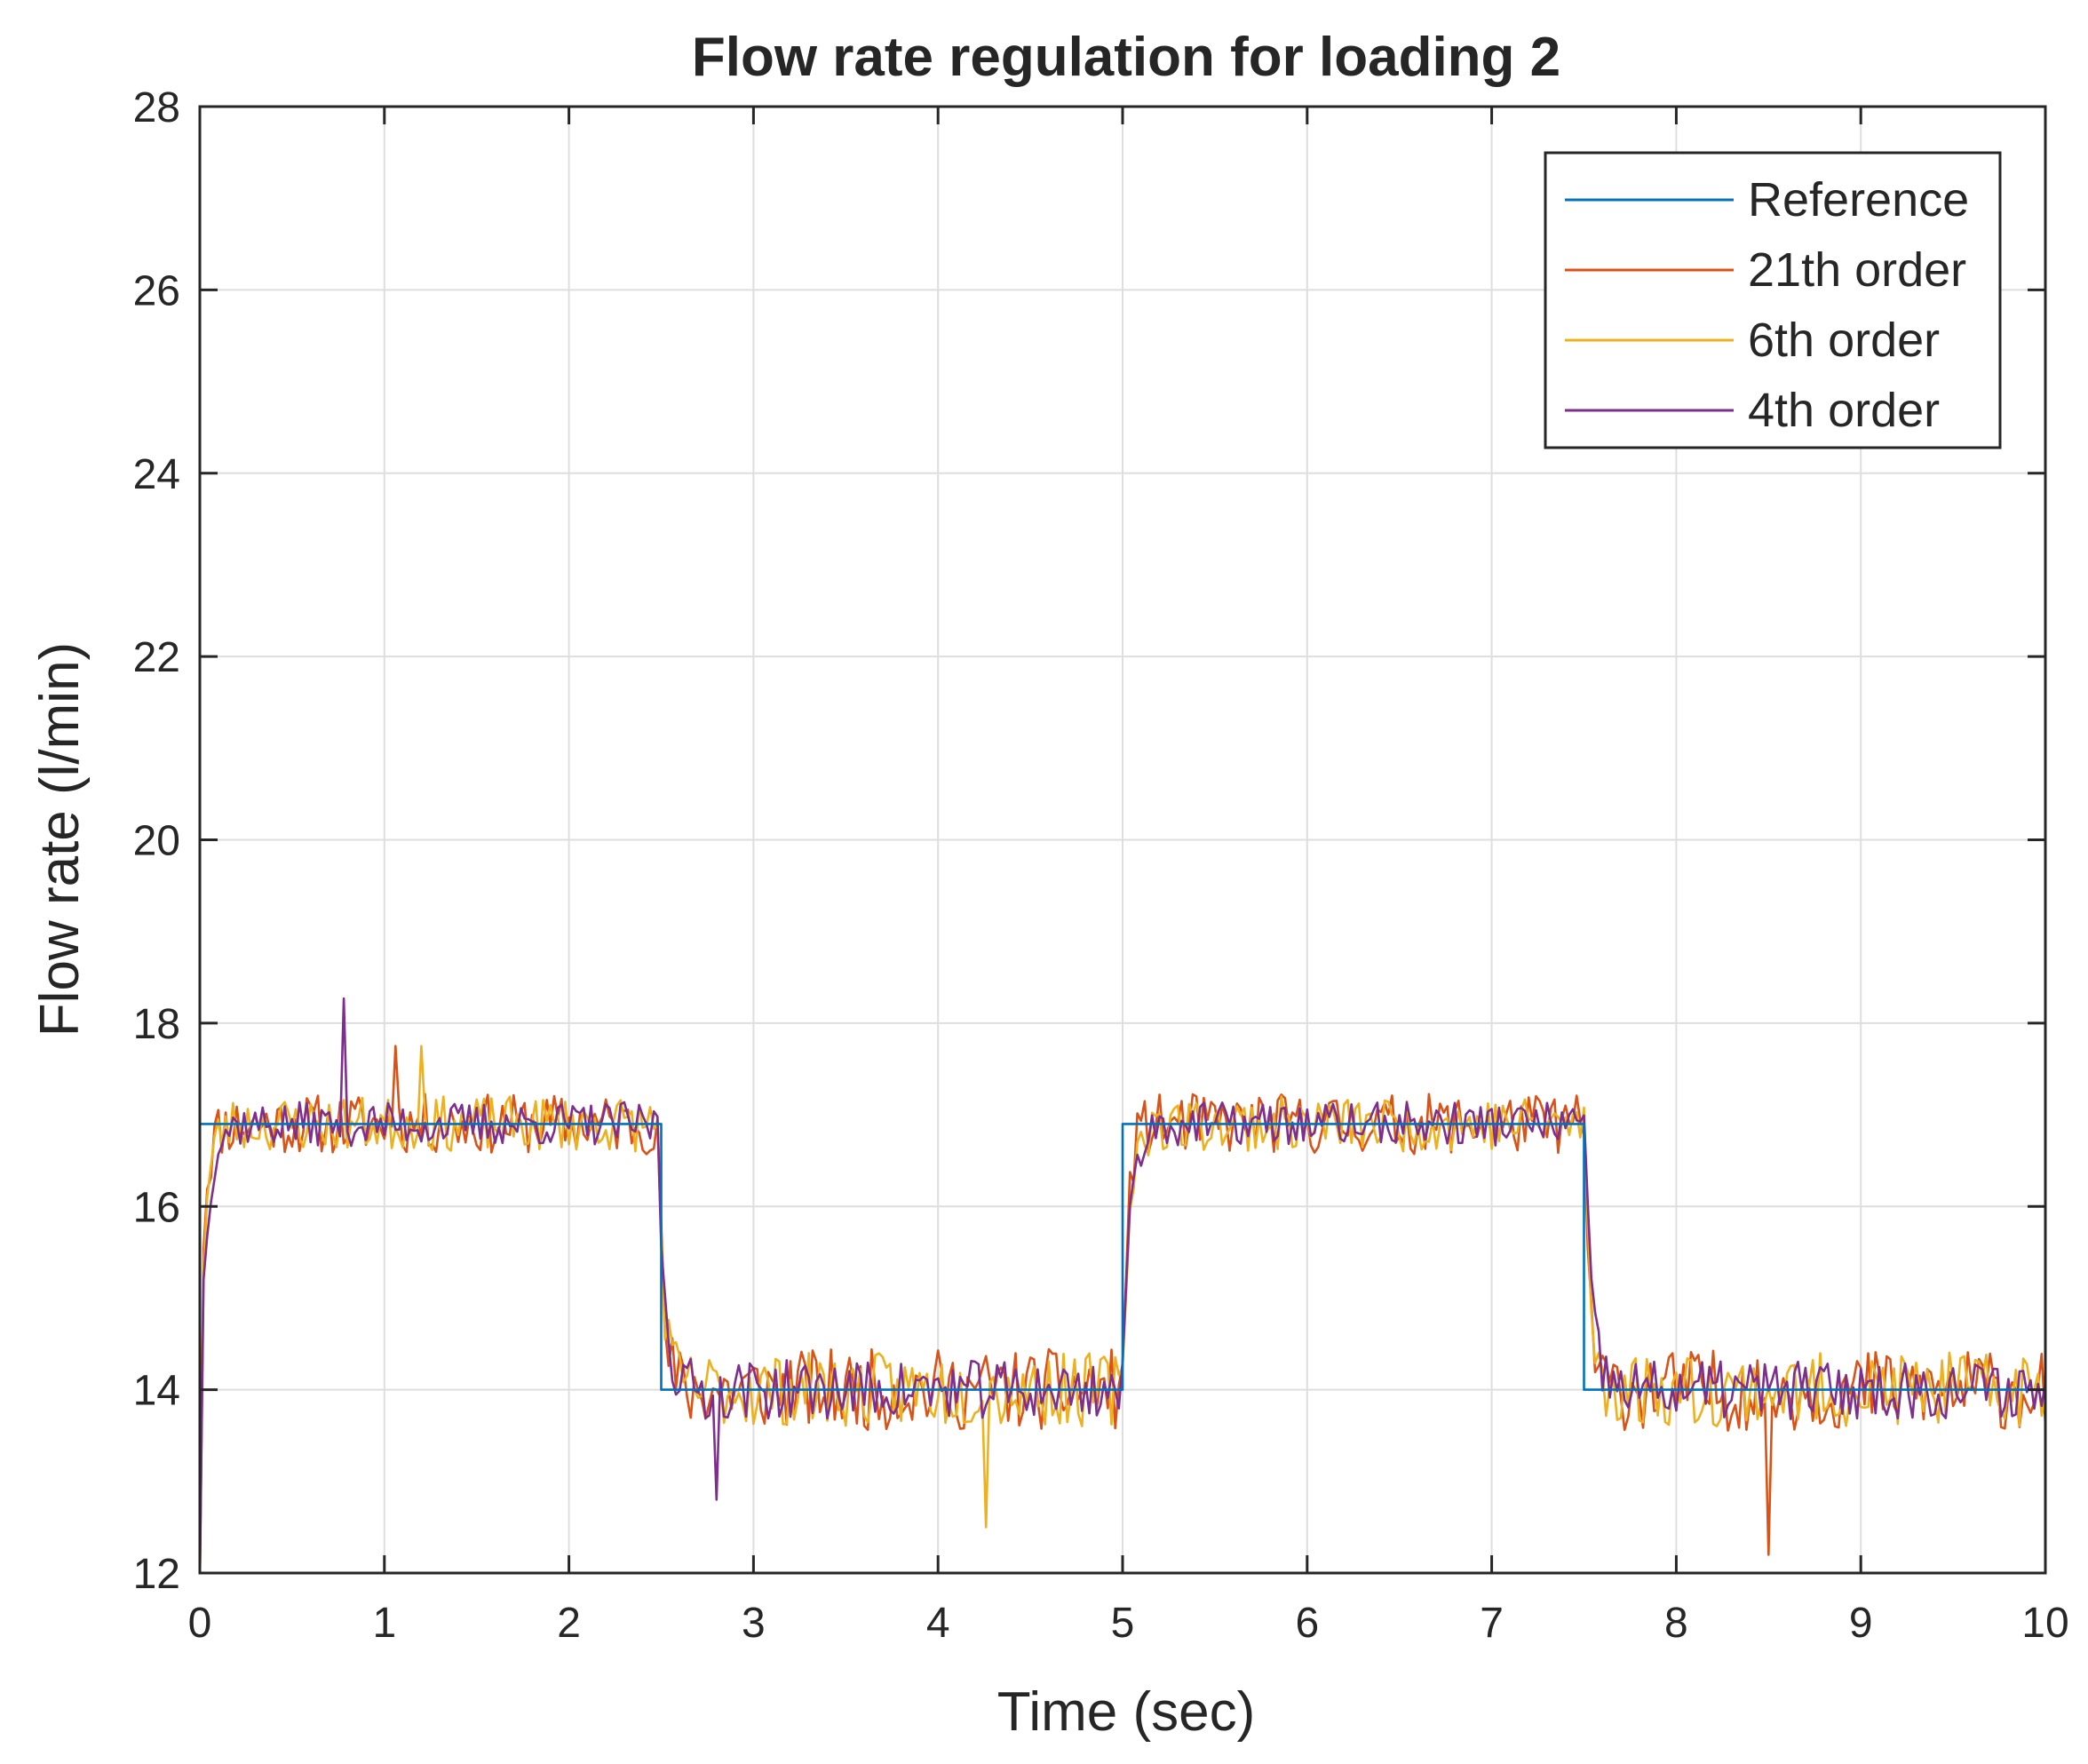  Describe the element at coordinates (156, 475) in the screenshot. I see `y-tick-label-6: 24` at that location.